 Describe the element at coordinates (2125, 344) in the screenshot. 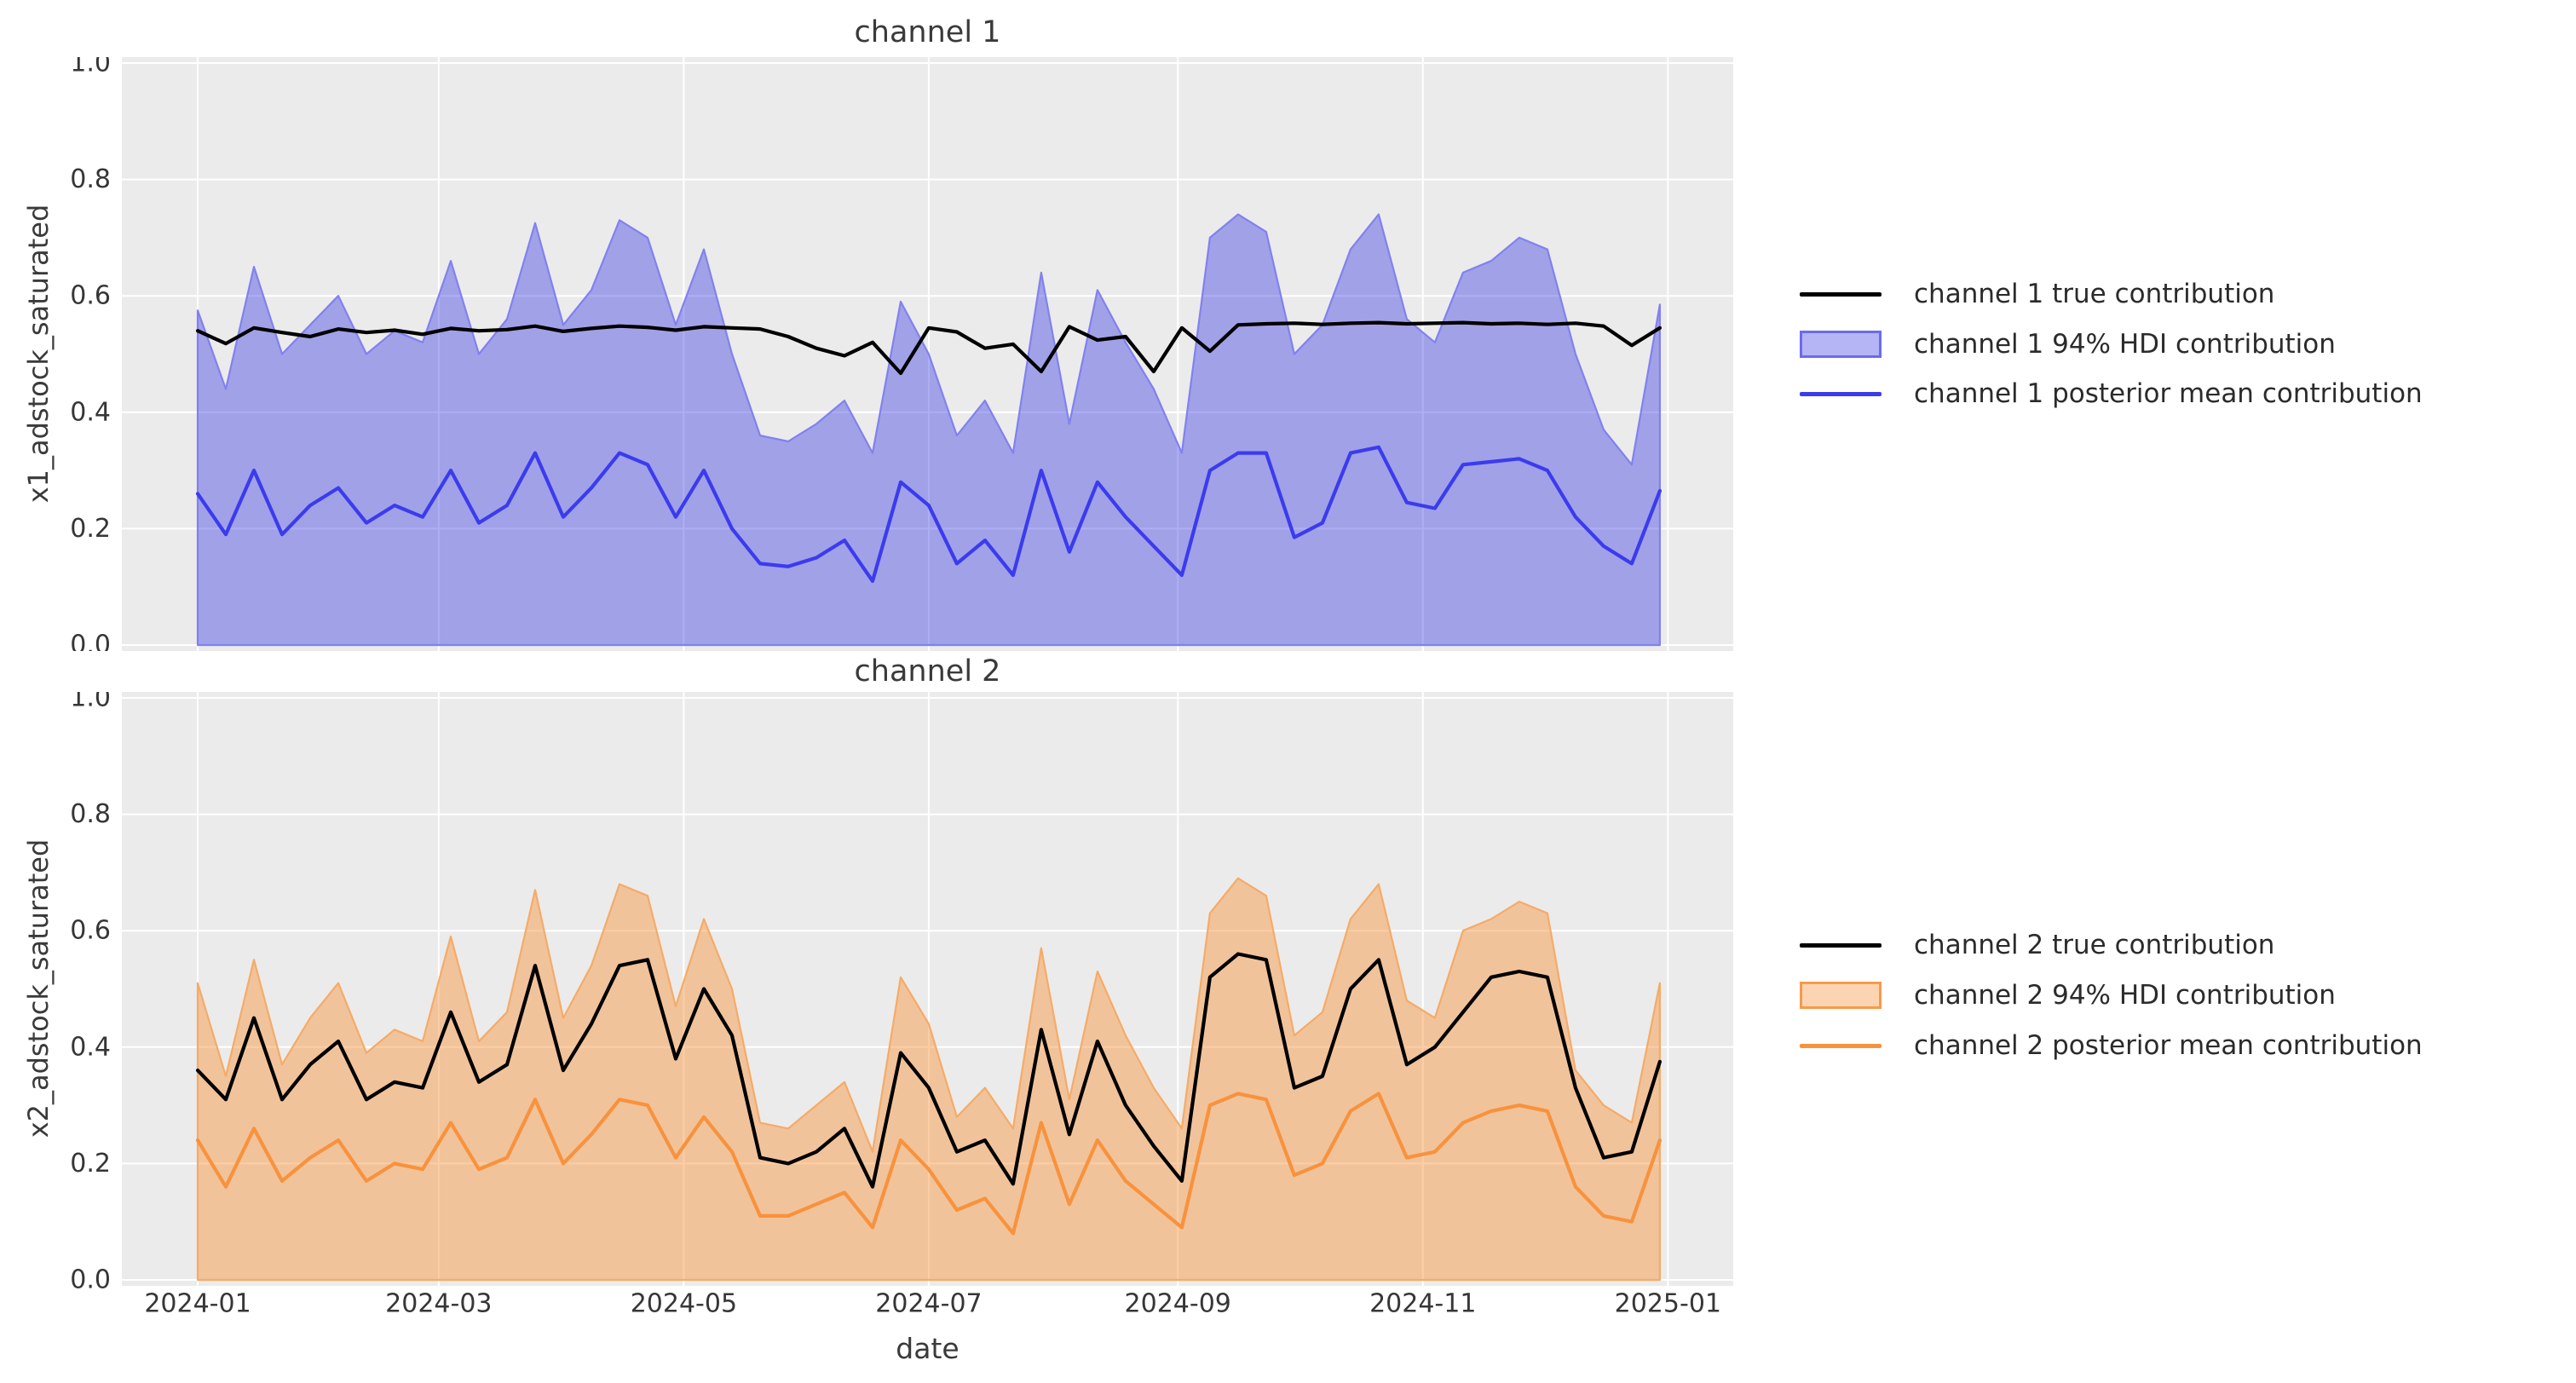

I see `legend-label: channel 1 94% HDI contribution` at that location.